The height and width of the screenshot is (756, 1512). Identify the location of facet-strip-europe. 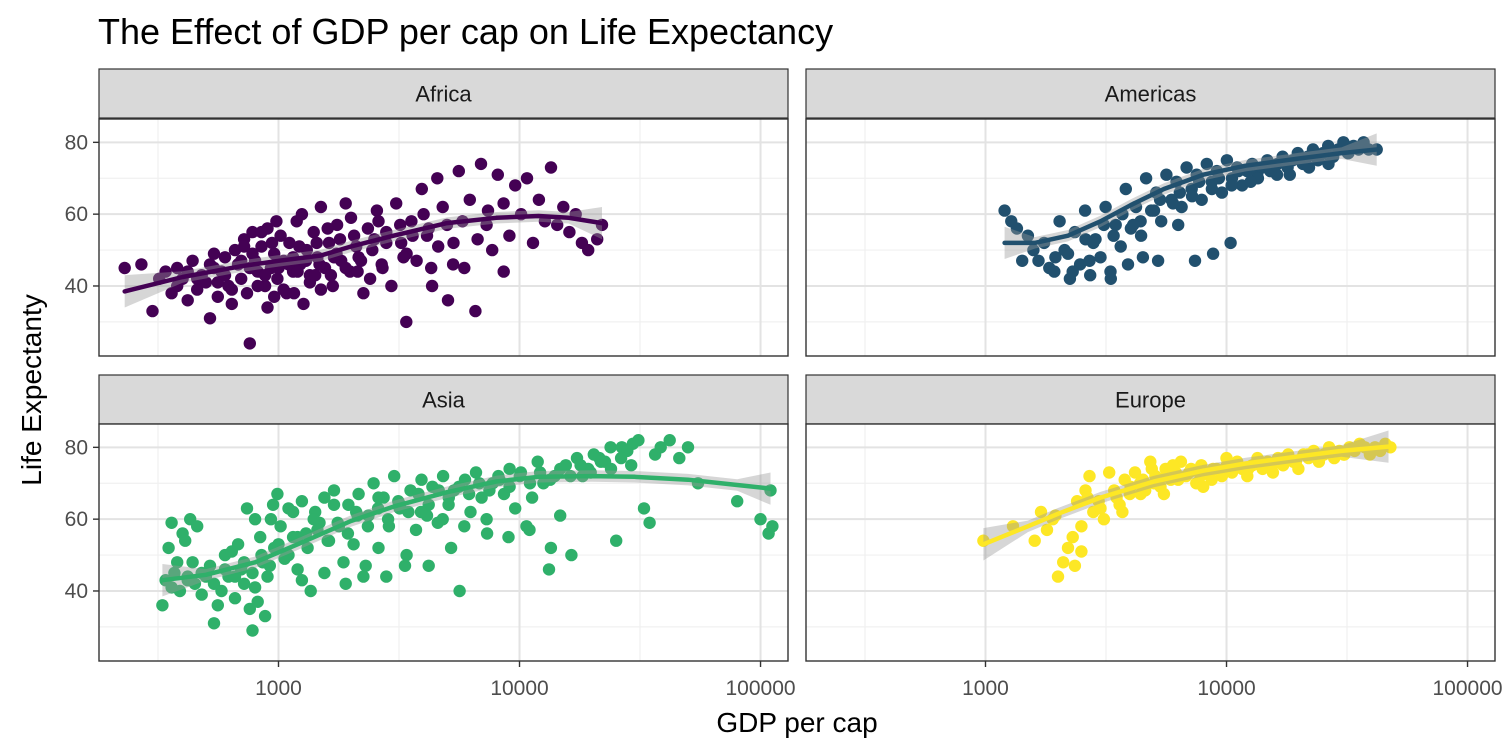
(1150, 399).